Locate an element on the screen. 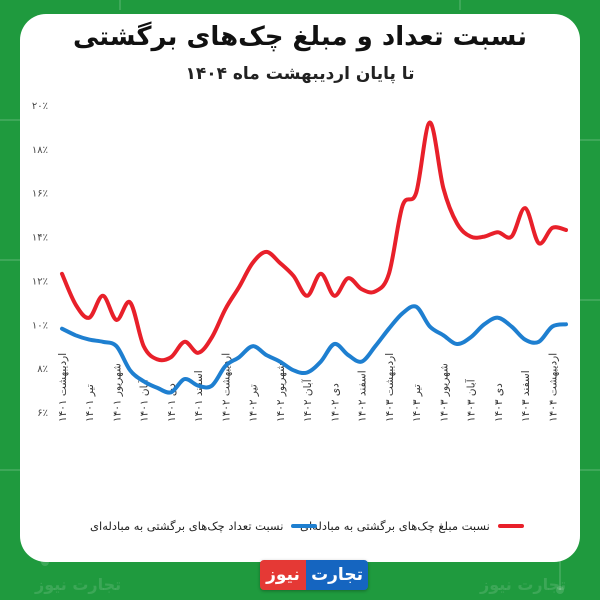 This screenshot has width=600, height=600. legend-swatch-amount is located at coordinates (510, 526).